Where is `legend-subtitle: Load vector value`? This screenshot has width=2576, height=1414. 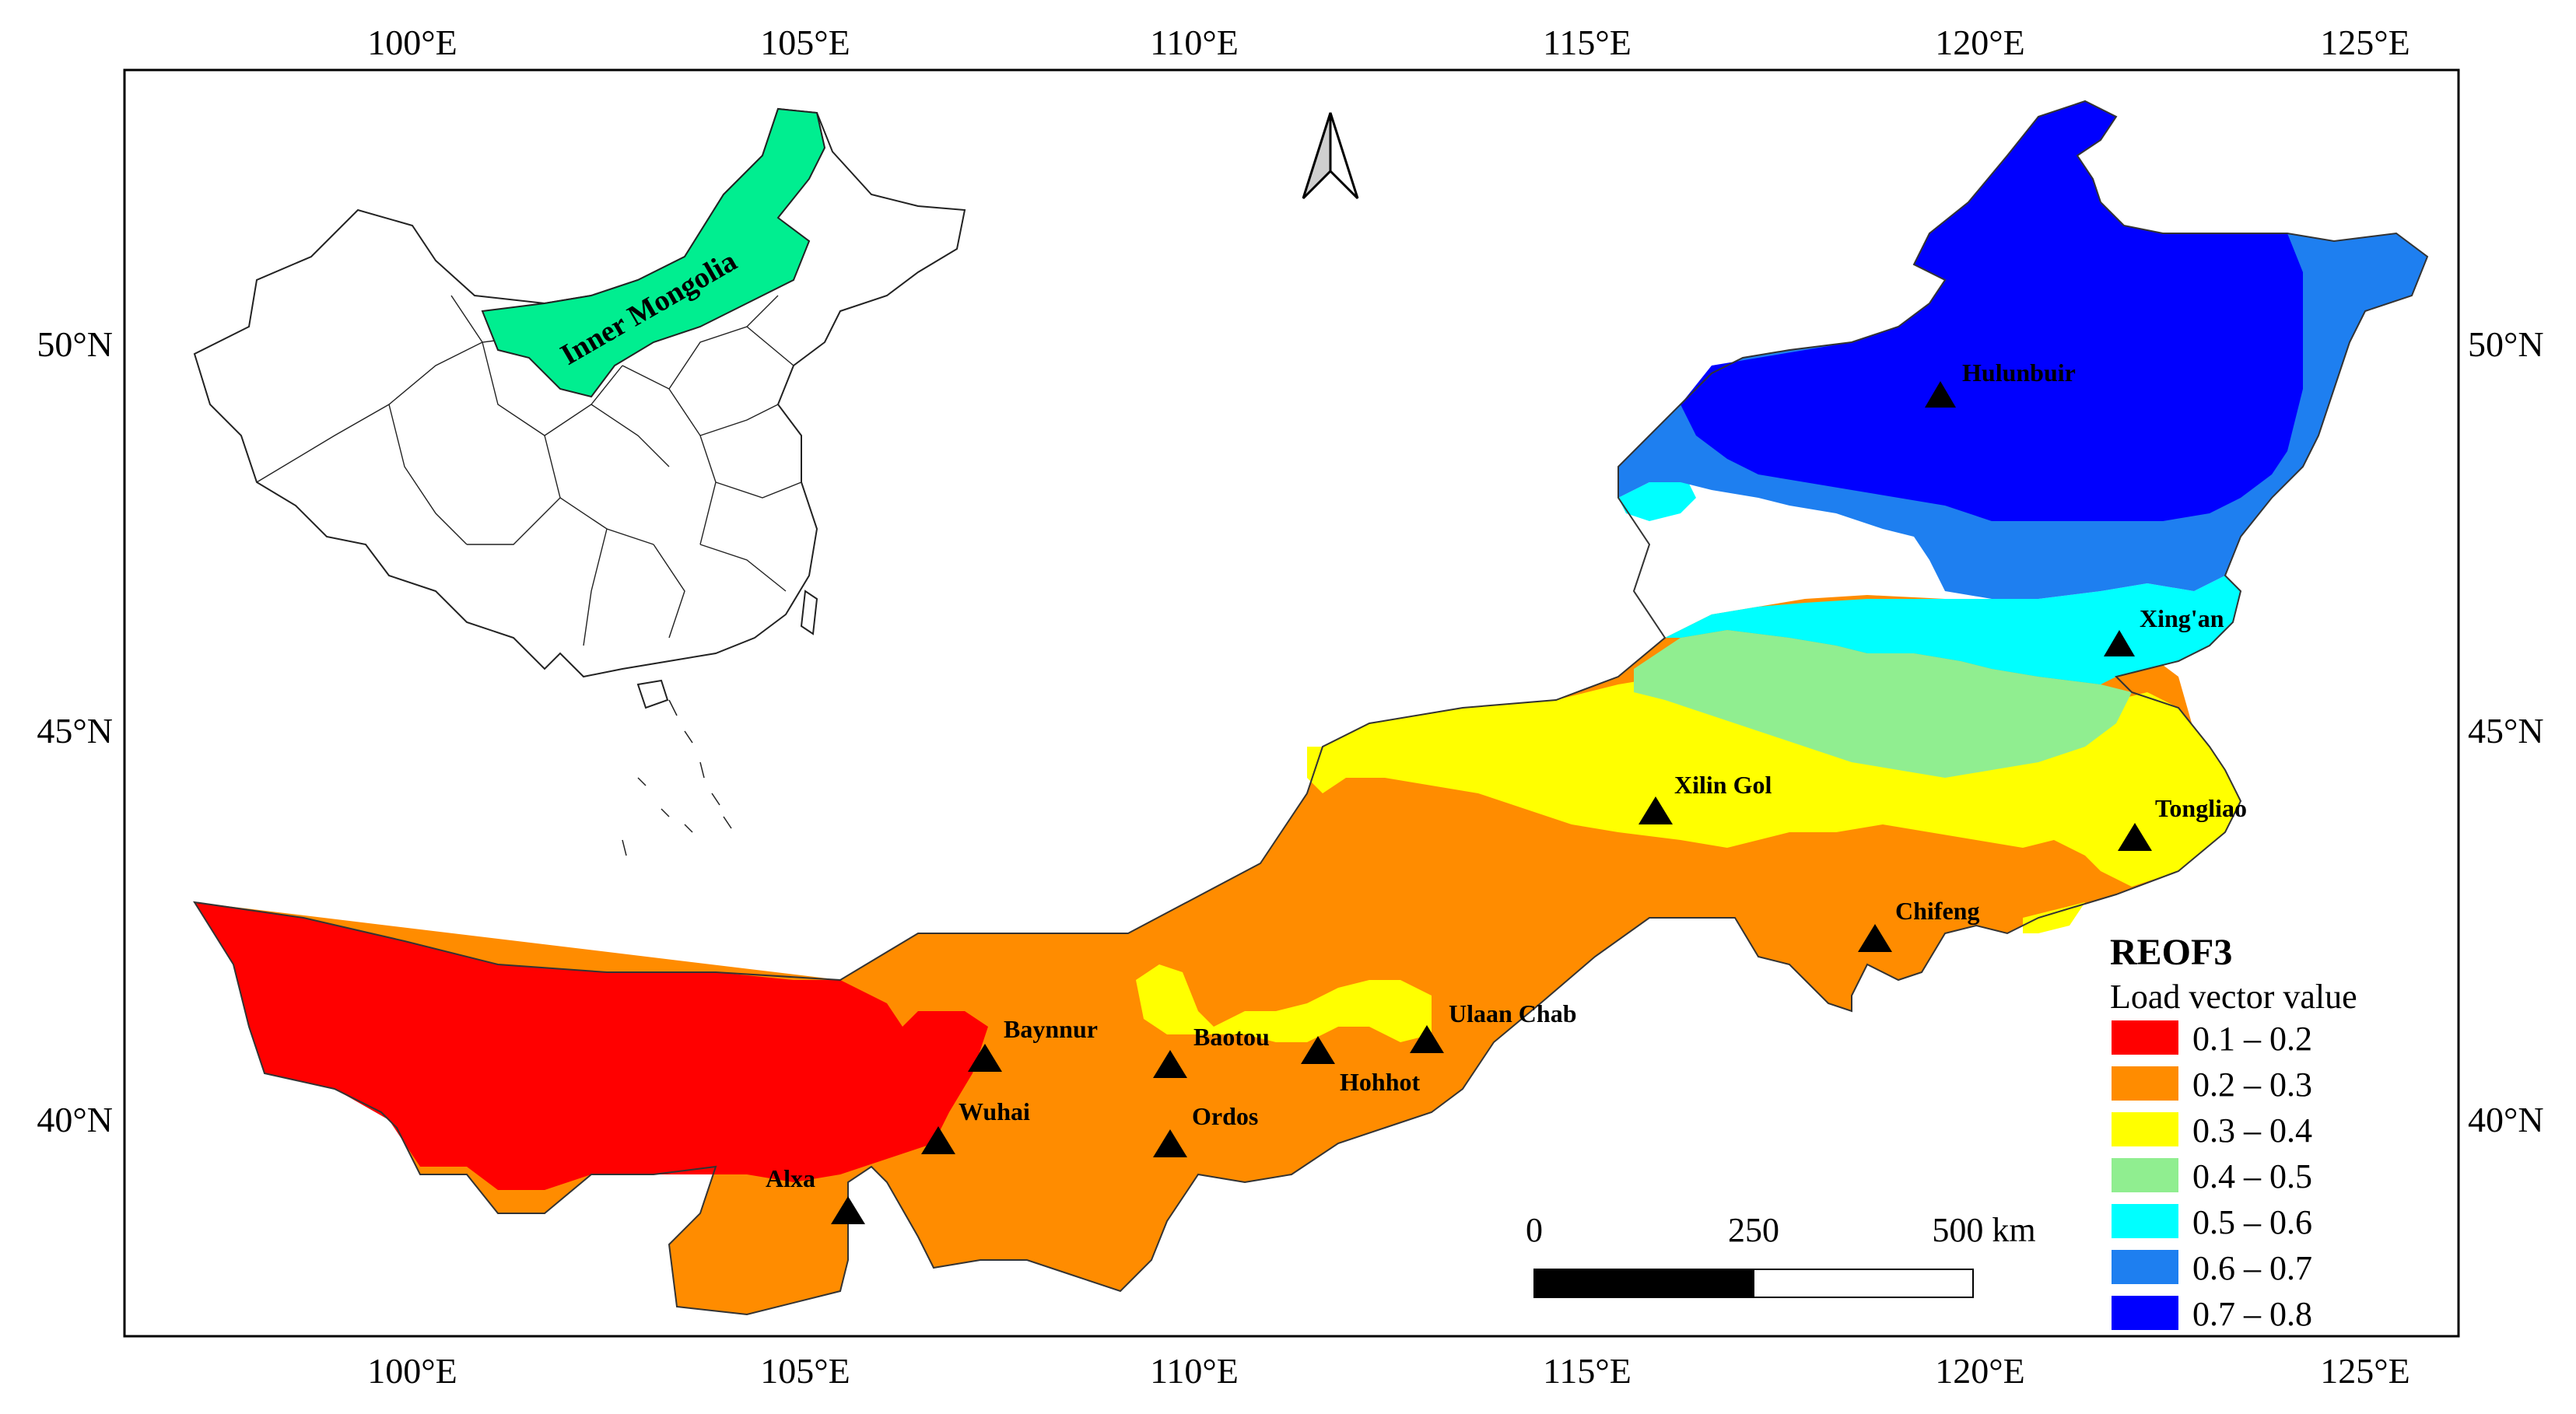
legend-subtitle: Load vector value is located at coordinates (2234, 997).